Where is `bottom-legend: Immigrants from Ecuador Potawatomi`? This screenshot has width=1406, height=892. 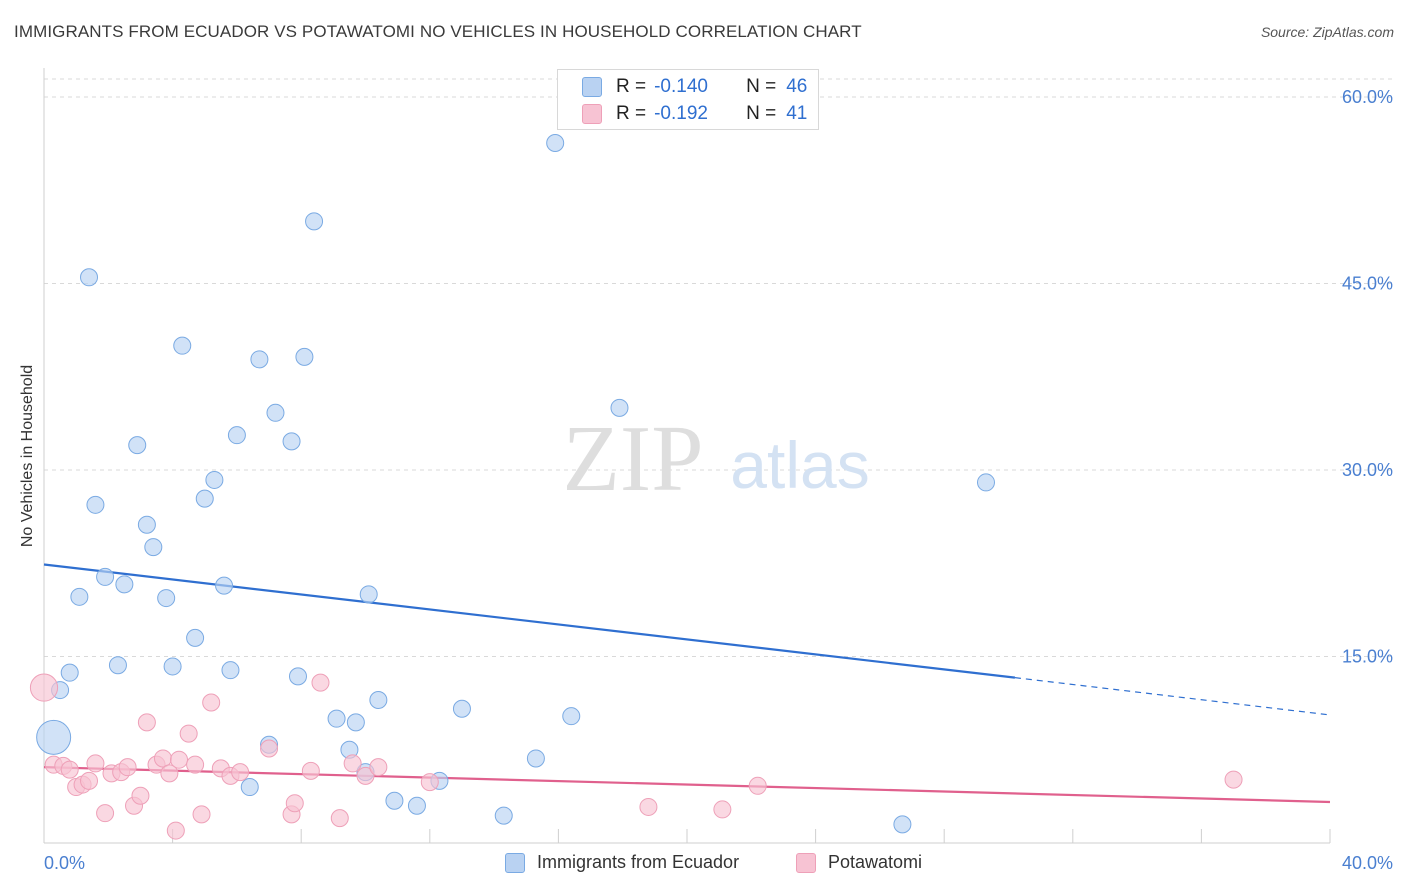 bottom-legend: Immigrants from Ecuador Potawatomi is located at coordinates (703, 865).